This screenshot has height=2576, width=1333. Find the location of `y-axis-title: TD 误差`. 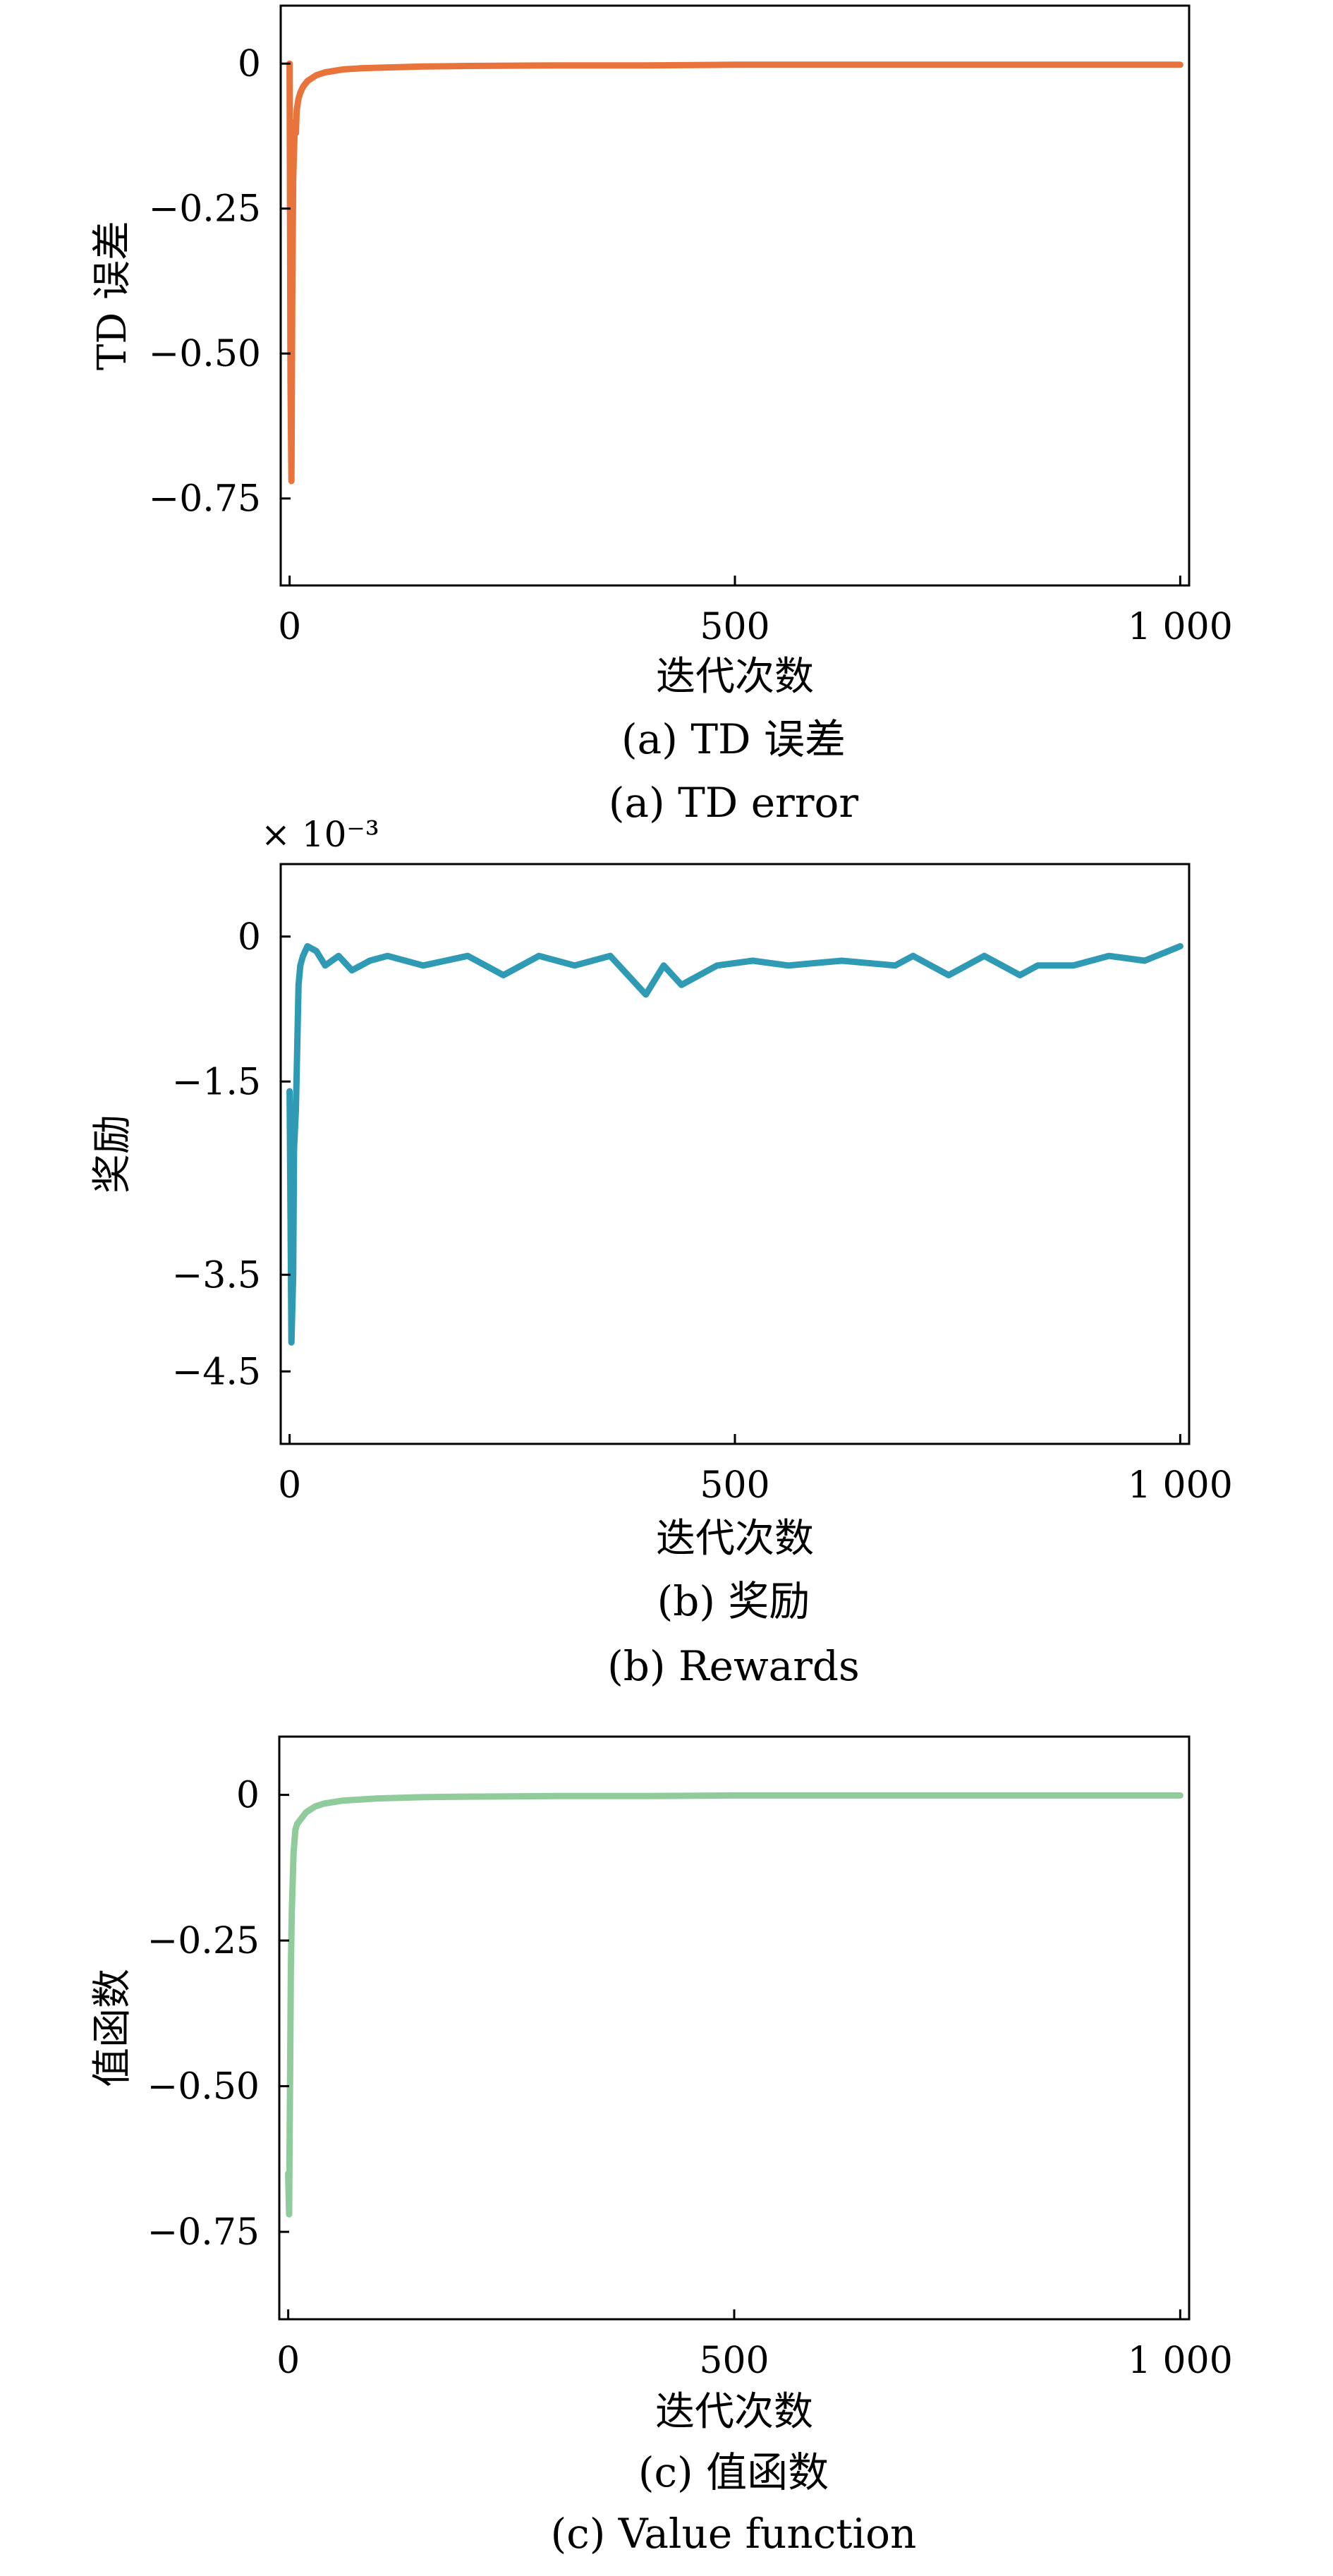

y-axis-title: TD 误差 is located at coordinates (112, 295).